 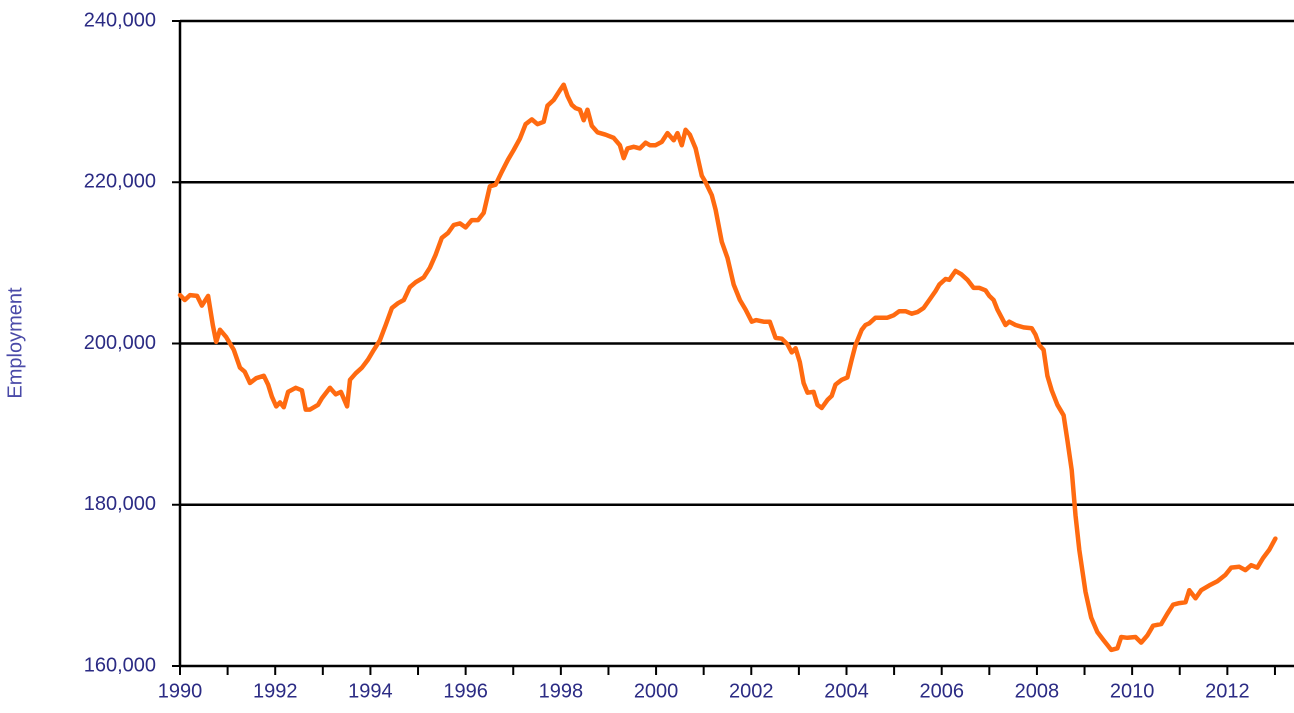 What do you see at coordinates (120, 20) in the screenshot?
I see `y-tick-label: 240,000` at bounding box center [120, 20].